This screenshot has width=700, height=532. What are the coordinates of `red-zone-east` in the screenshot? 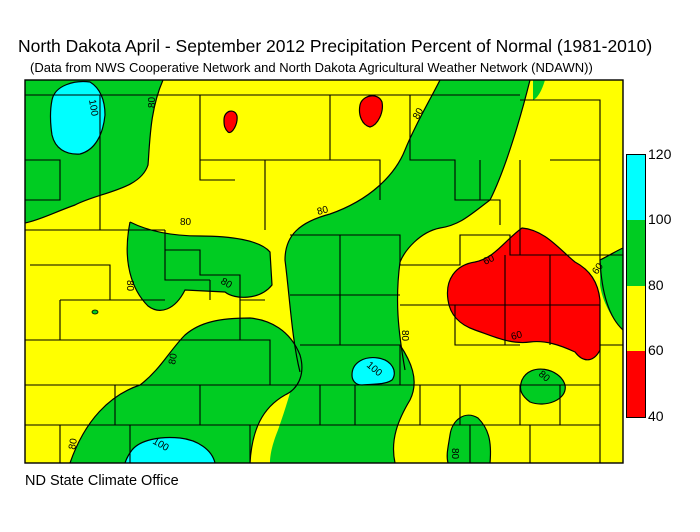 It's located at (523, 294).